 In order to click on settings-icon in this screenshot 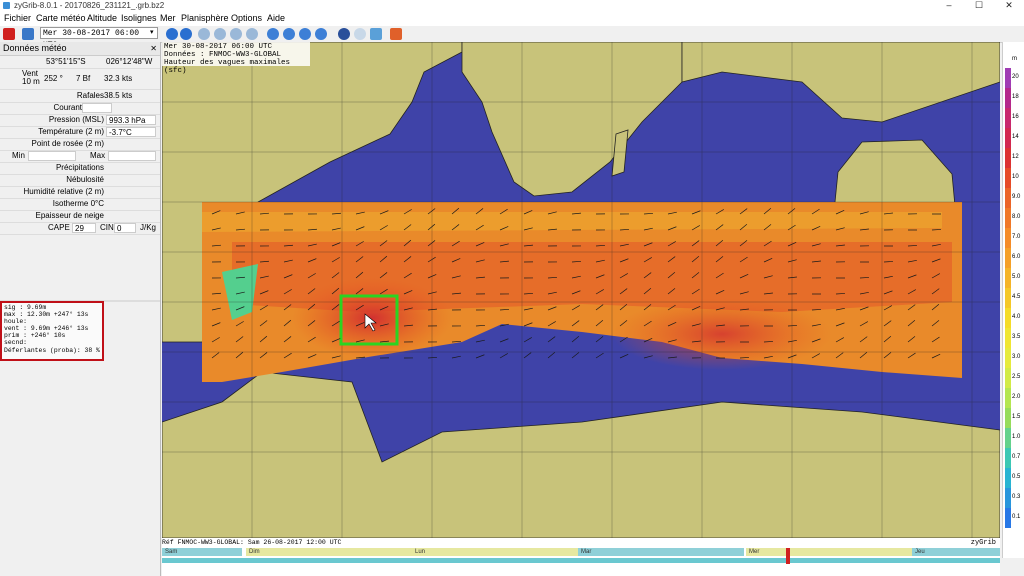, I will do `click(360, 34)`.